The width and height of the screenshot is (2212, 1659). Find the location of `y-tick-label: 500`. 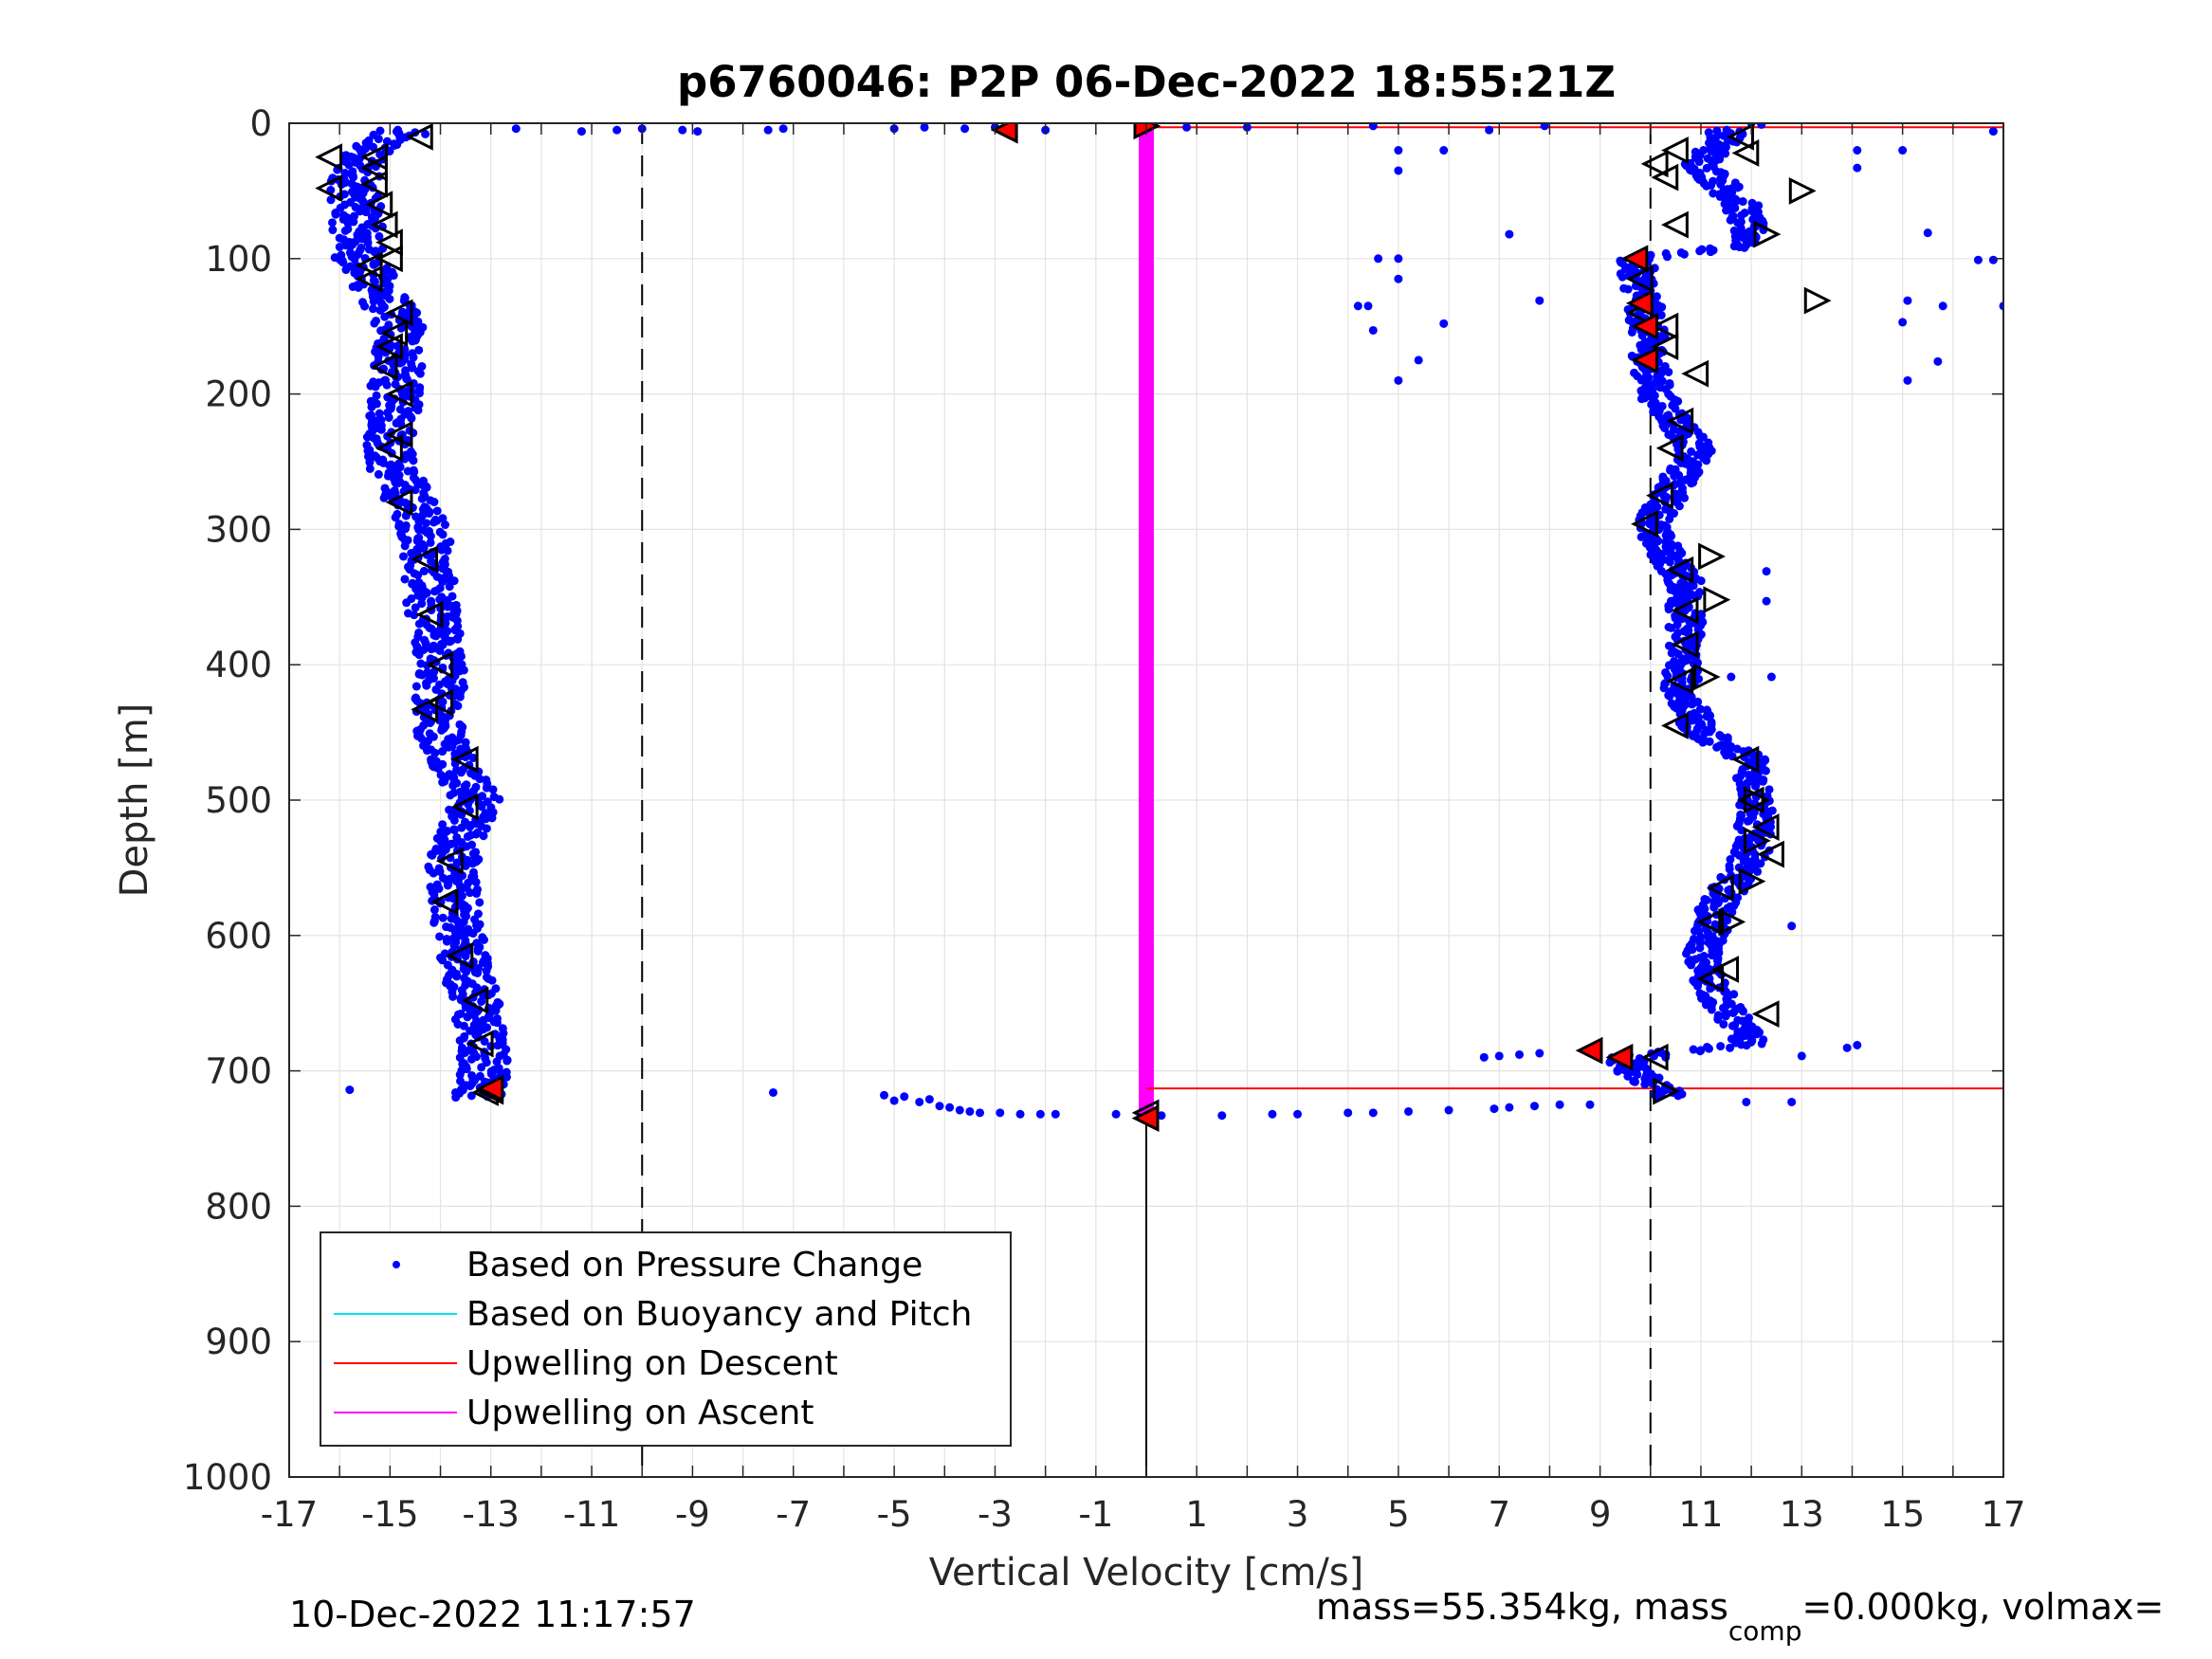

y-tick-label: 500 is located at coordinates (238, 800).